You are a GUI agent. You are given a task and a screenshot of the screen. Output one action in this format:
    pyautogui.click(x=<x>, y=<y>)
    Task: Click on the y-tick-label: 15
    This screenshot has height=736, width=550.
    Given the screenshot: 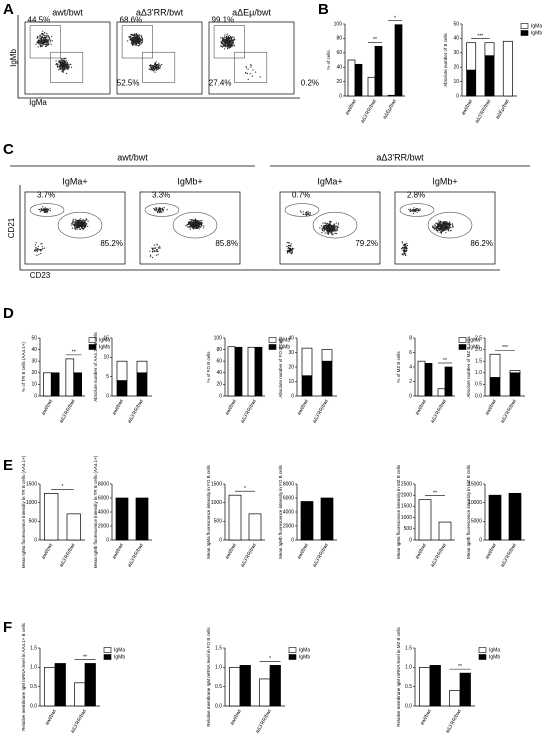 What is the action you would take?
    pyautogui.click(x=106, y=338)
    